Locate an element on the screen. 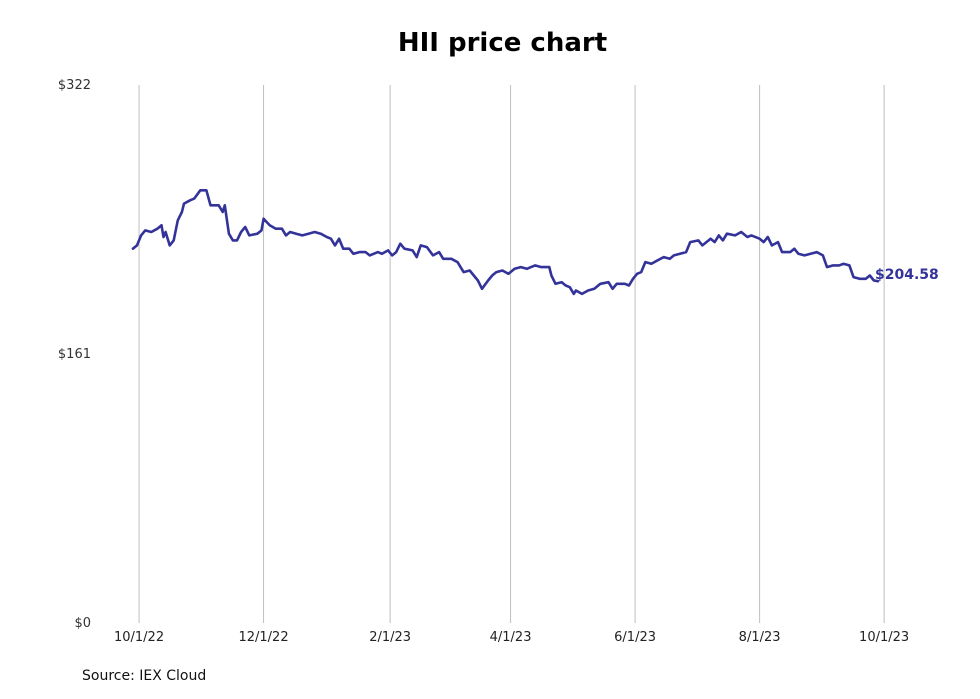  y-tick-label: $161 is located at coordinates (74, 354).